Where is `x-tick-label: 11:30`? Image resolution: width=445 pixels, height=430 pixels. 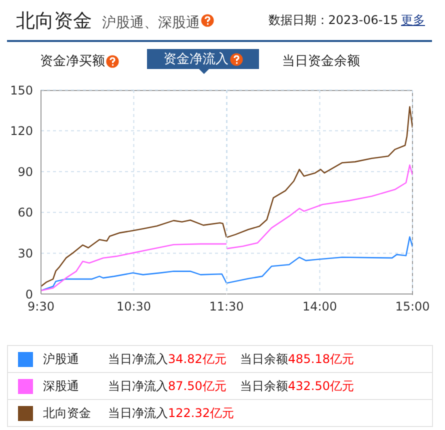 x-tick-label: 11:30 is located at coordinates (226, 307).